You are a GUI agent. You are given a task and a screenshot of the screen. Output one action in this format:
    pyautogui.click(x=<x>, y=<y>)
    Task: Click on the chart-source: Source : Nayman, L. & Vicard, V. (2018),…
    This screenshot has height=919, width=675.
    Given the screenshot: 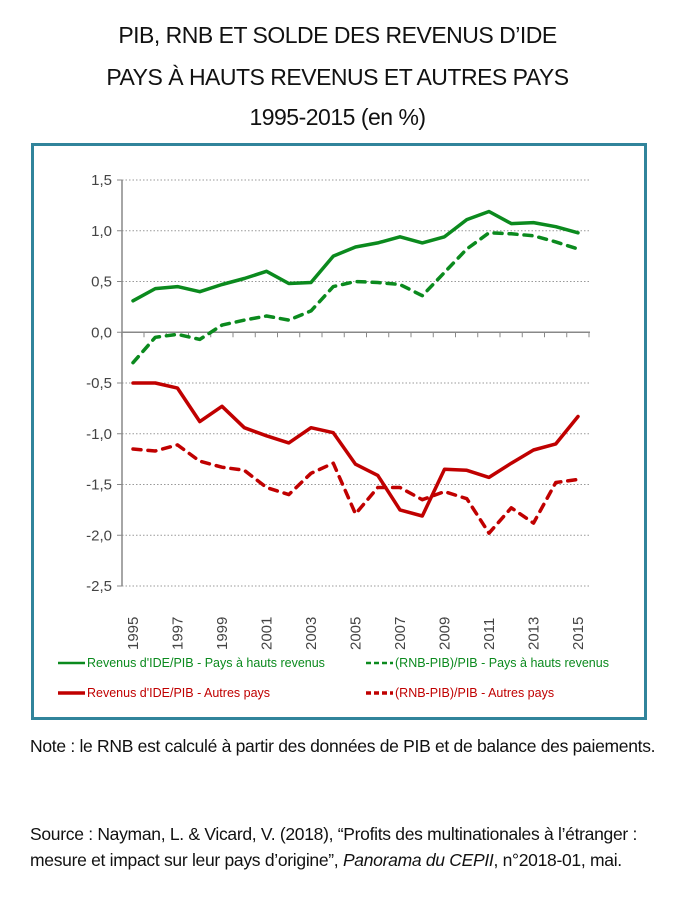 What is the action you would take?
    pyautogui.click(x=345, y=847)
    